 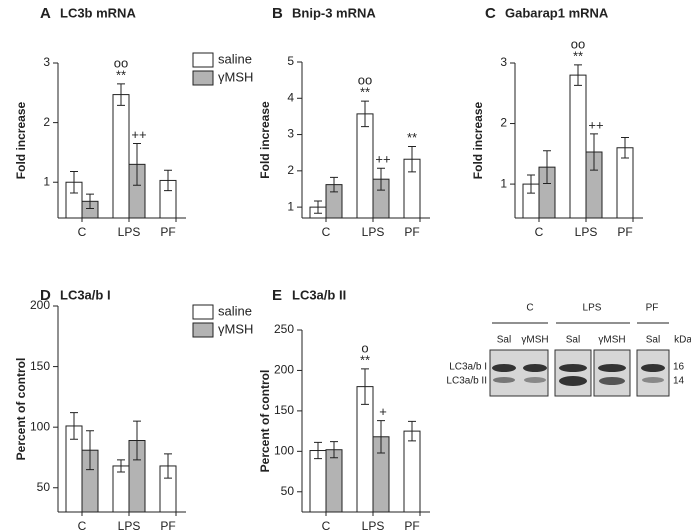 What do you see at coordinates (85, 294) in the screenshot?
I see `chart-title: LC3a/b I` at bounding box center [85, 294].